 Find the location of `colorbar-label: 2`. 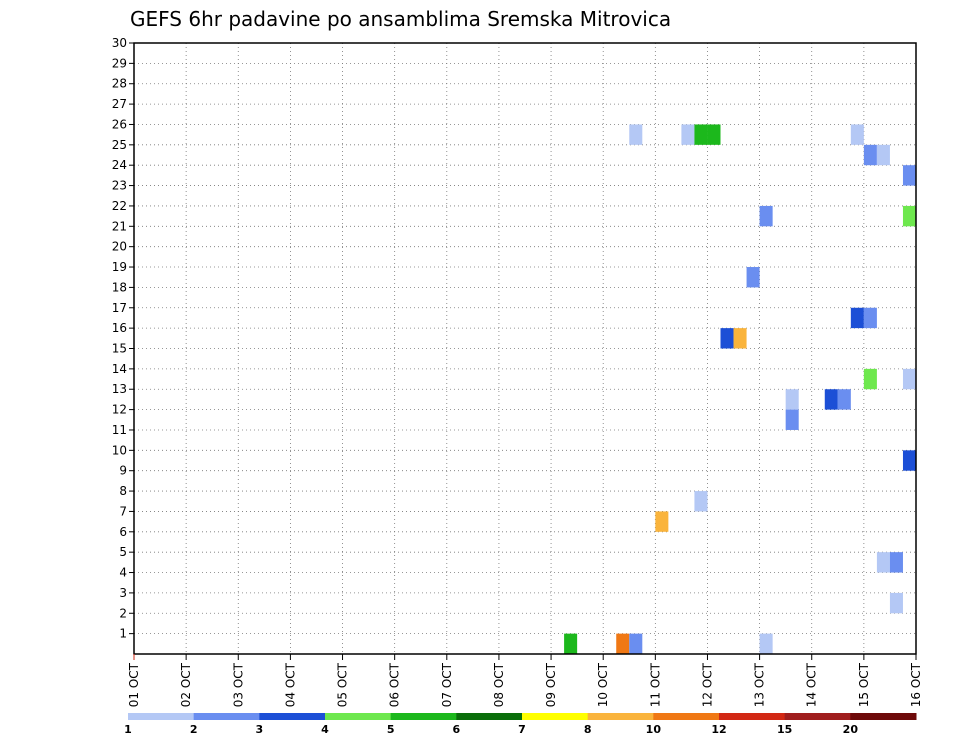

colorbar-label: 2 is located at coordinates (194, 729).